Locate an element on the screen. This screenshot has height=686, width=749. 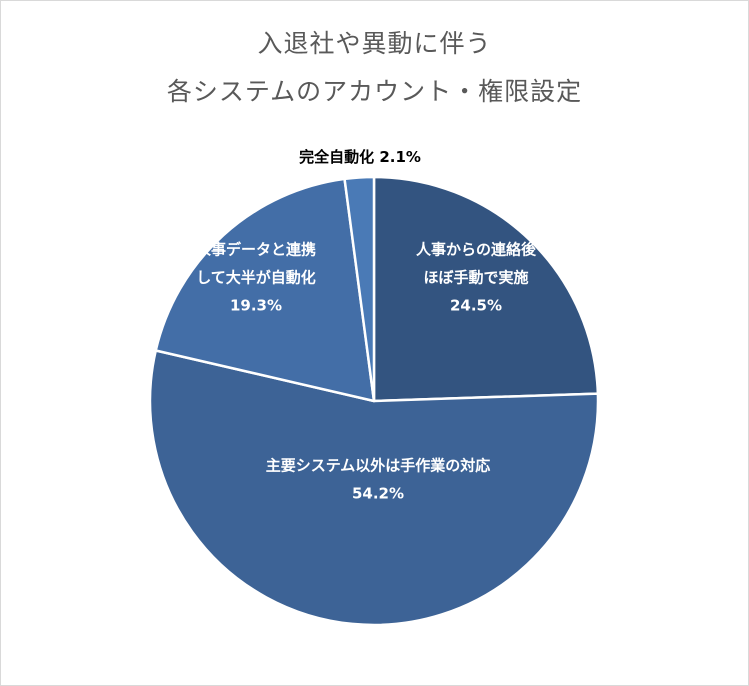
slice-4-label: 完全自動化 2.1% is located at coordinates (360, 157).